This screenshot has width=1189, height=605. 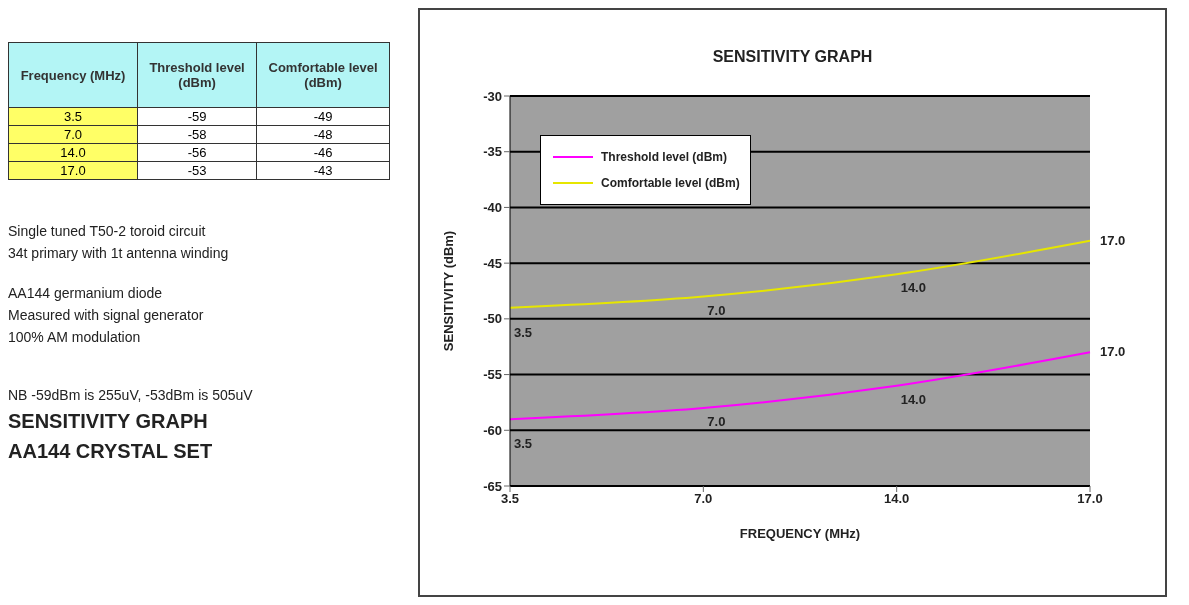 What do you see at coordinates (800, 533) in the screenshot?
I see `x-axis-title: FREQUENCY (MHz)` at bounding box center [800, 533].